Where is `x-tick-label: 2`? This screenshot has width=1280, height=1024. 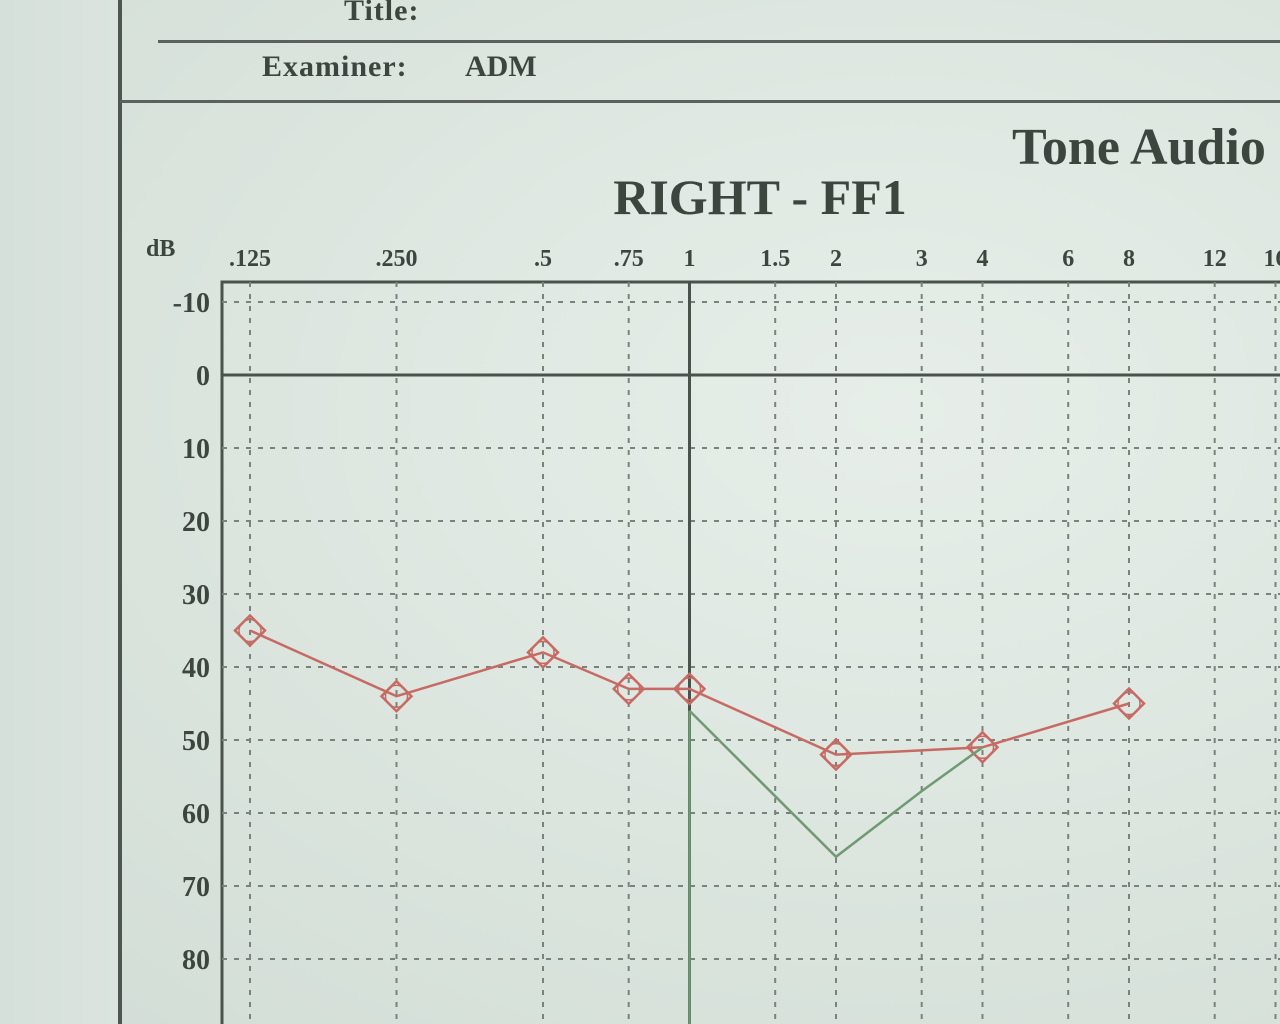
x-tick-label: 2 is located at coordinates (836, 259).